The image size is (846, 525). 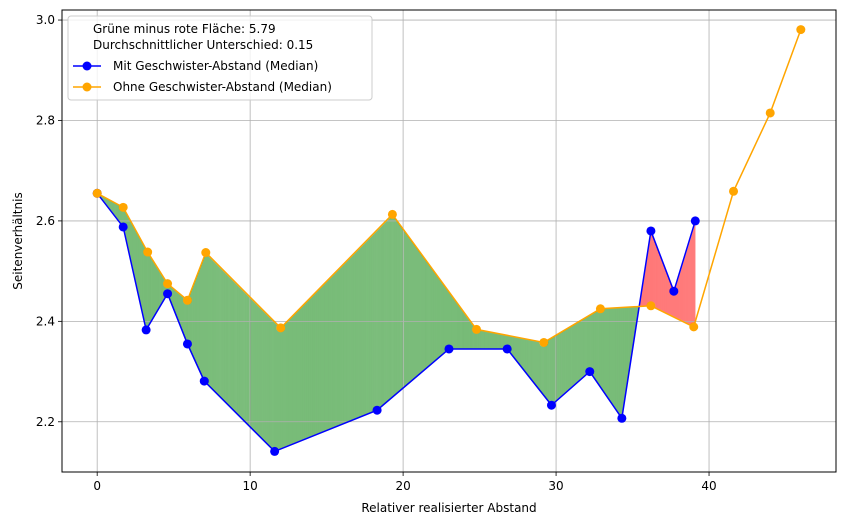 I want to click on x-axis-label: Relativer realisierter Abstand, so click(x=448, y=508).